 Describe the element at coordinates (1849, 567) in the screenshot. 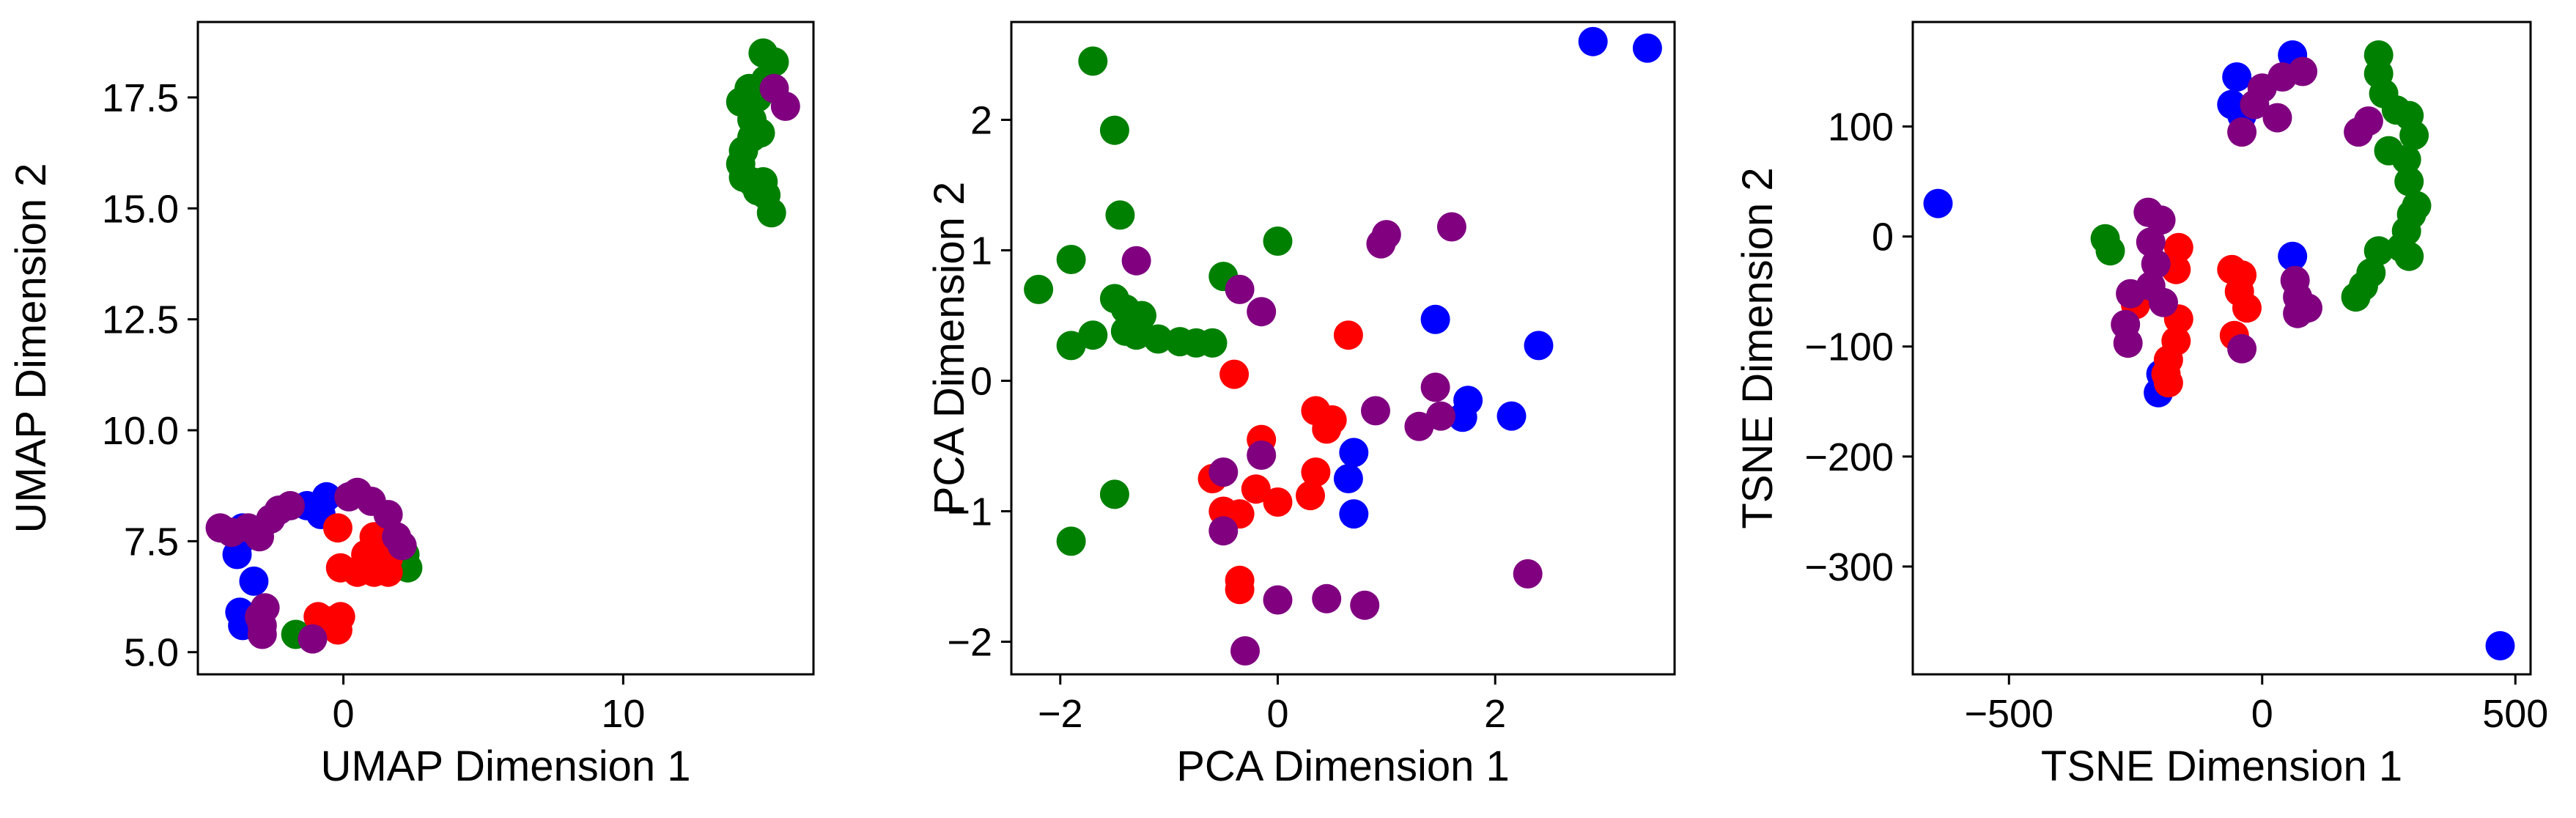

I see `tsne-y-tick-label: −300` at that location.